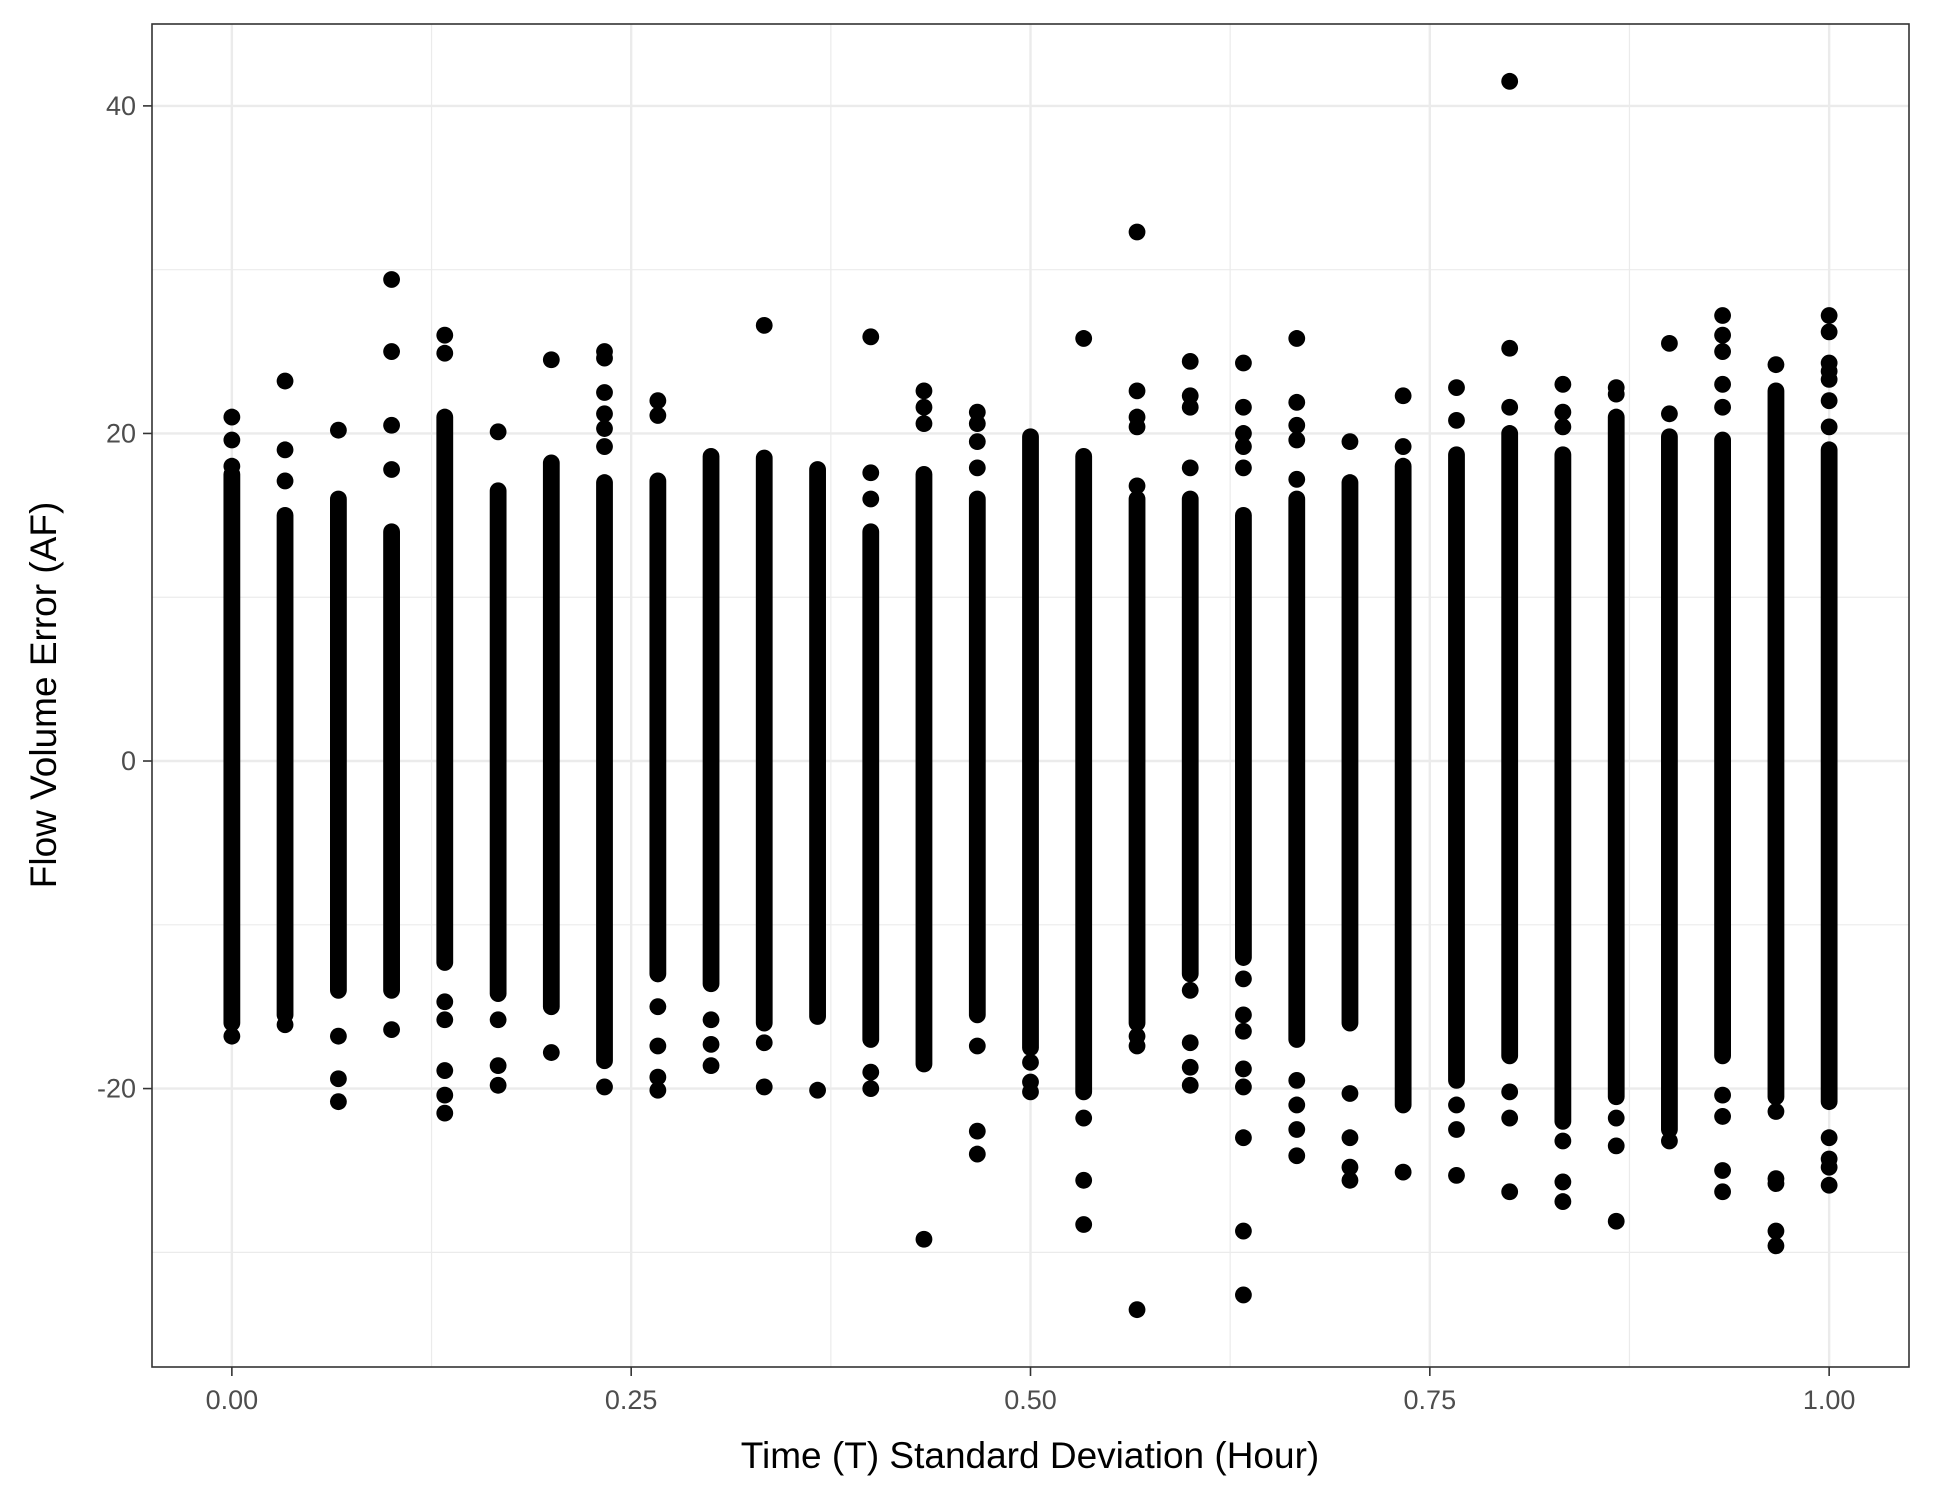  Describe the element at coordinates (232, 1400) in the screenshot. I see `x-tick-label: 0.00` at that location.